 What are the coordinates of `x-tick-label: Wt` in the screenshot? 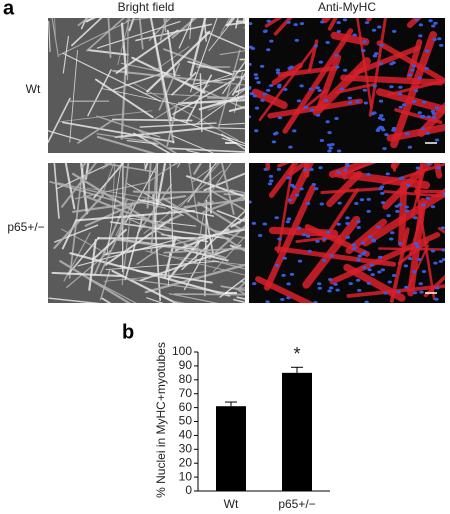 It's located at (231, 504).